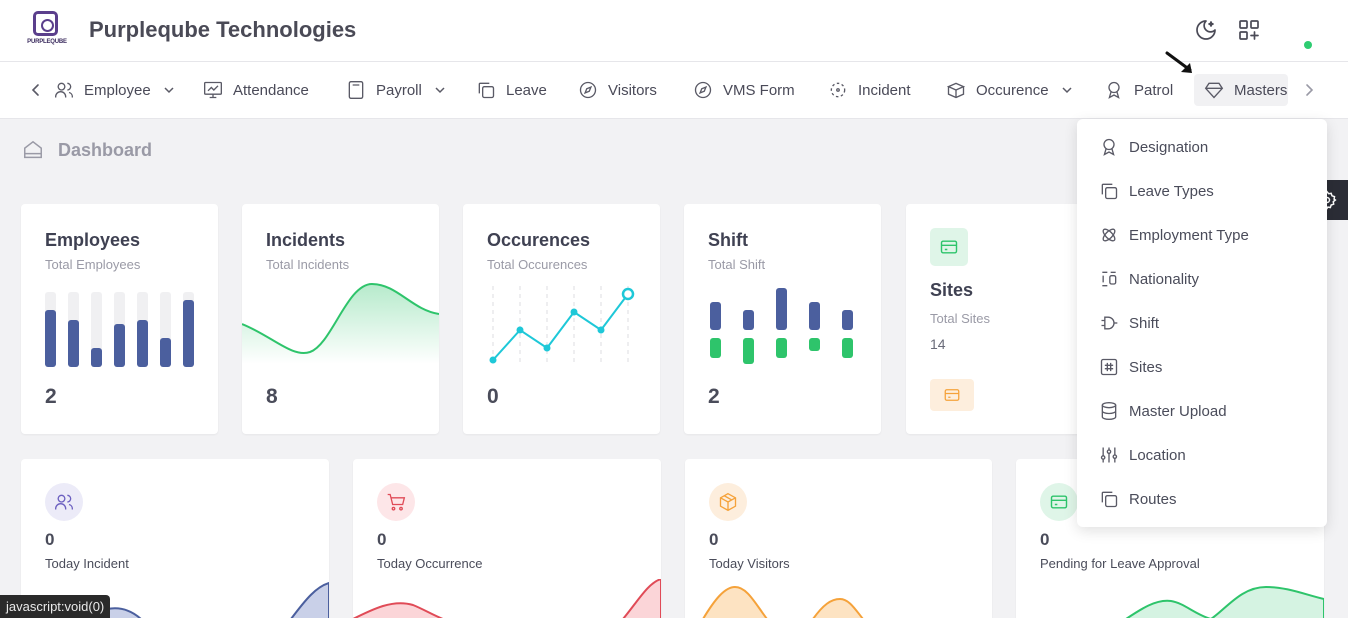 The height and width of the screenshot is (618, 1348). I want to click on menu-item-location: Location, so click(1142, 455).